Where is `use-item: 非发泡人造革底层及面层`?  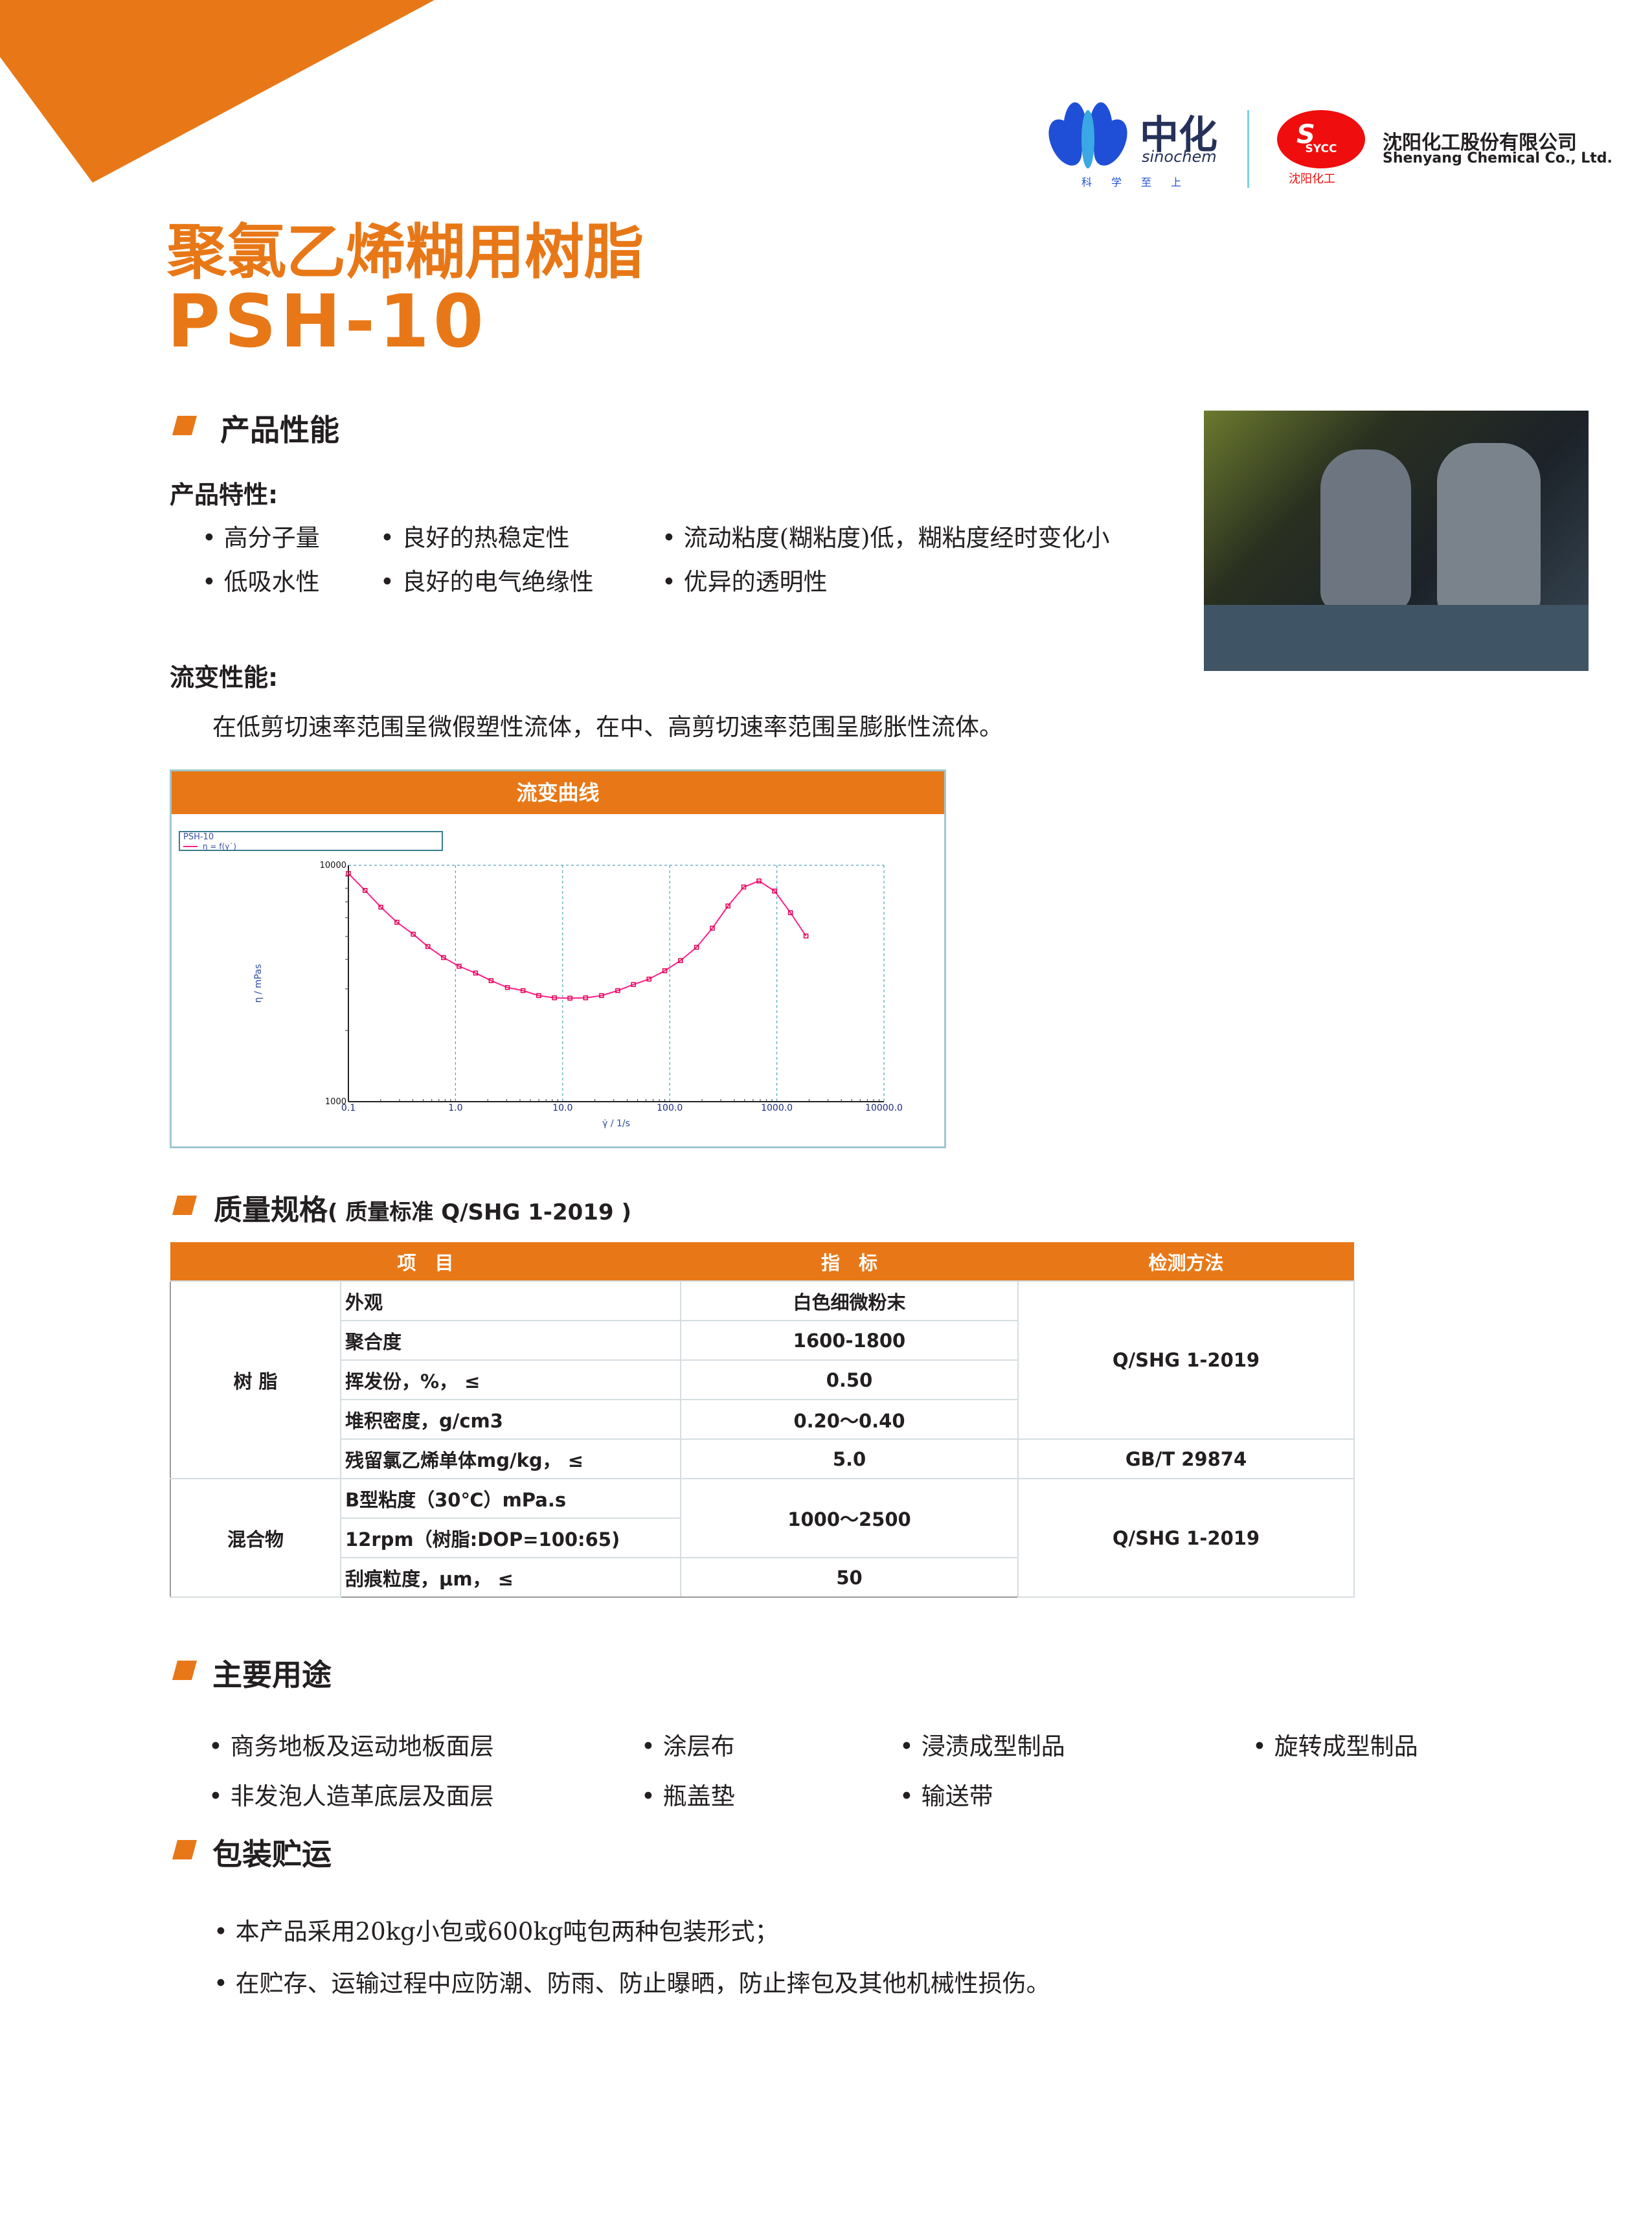 use-item: 非发泡人造革底层及面层 is located at coordinates (351, 1794).